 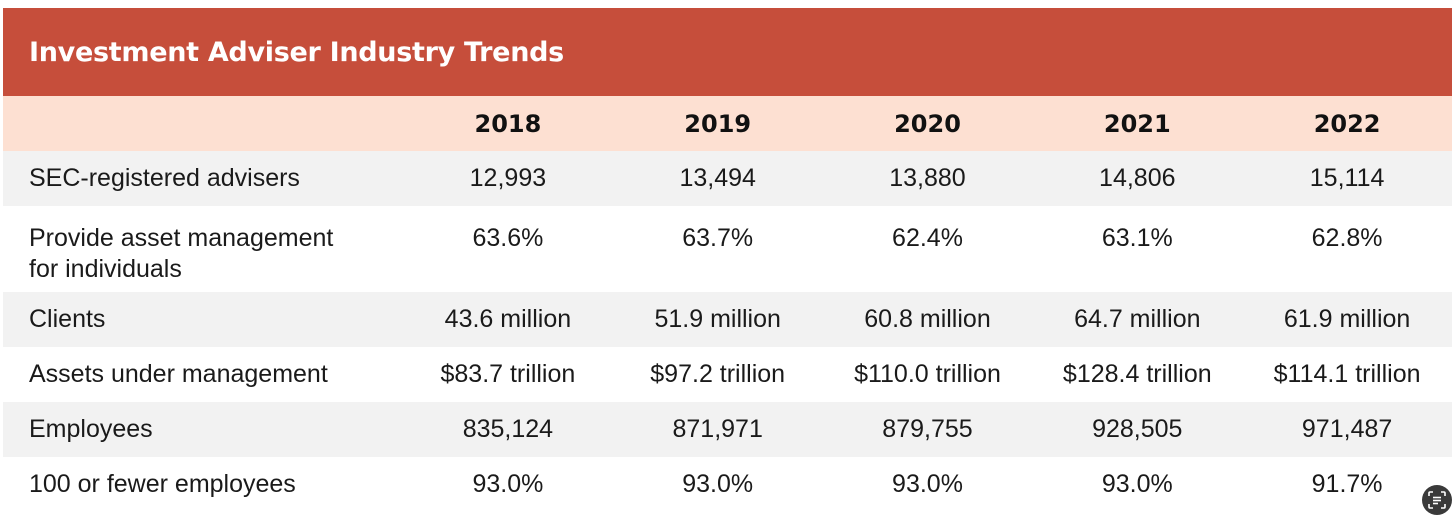 What do you see at coordinates (927, 178) in the screenshot?
I see `table-cell: 13,880` at bounding box center [927, 178].